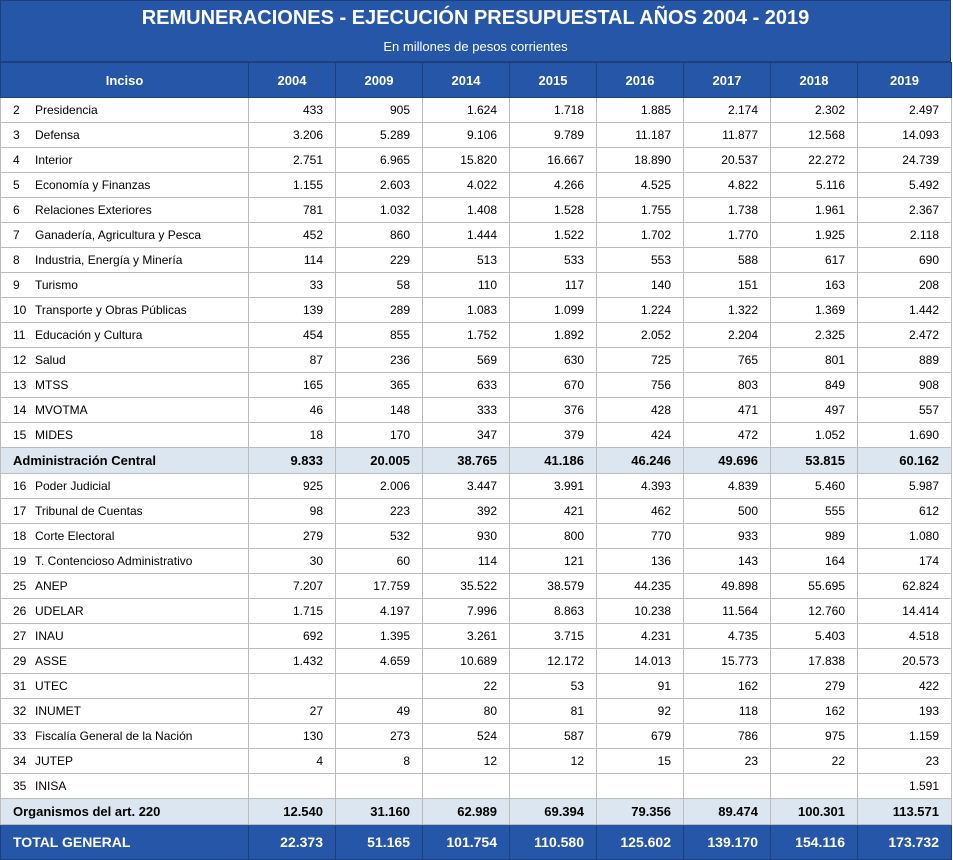  What do you see at coordinates (57, 135) in the screenshot?
I see `inciso-name: Defensa` at bounding box center [57, 135].